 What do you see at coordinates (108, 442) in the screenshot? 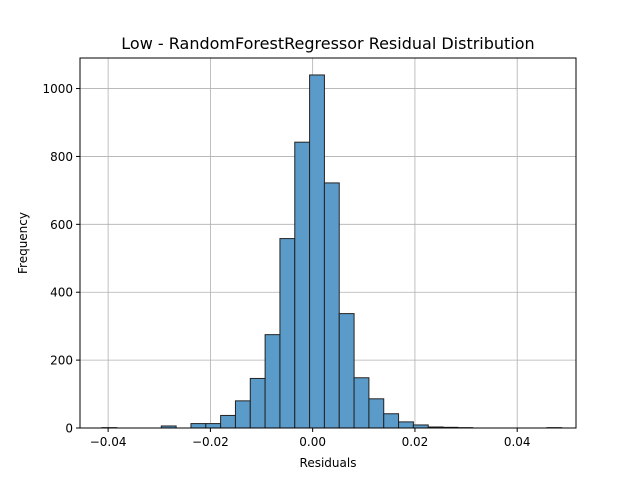
I see `x-tick-label: −0.04` at bounding box center [108, 442].